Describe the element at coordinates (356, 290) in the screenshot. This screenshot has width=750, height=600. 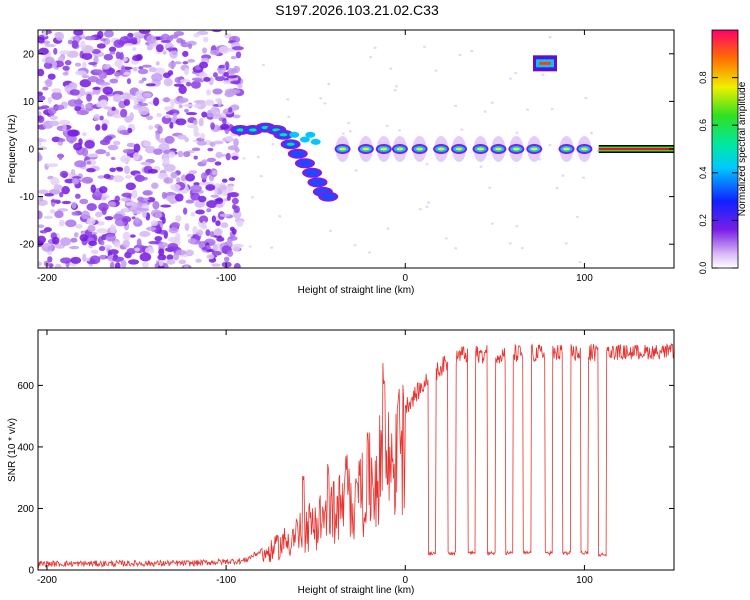
I see `spectrogram-xlabel: Height of straight line (km)` at that location.